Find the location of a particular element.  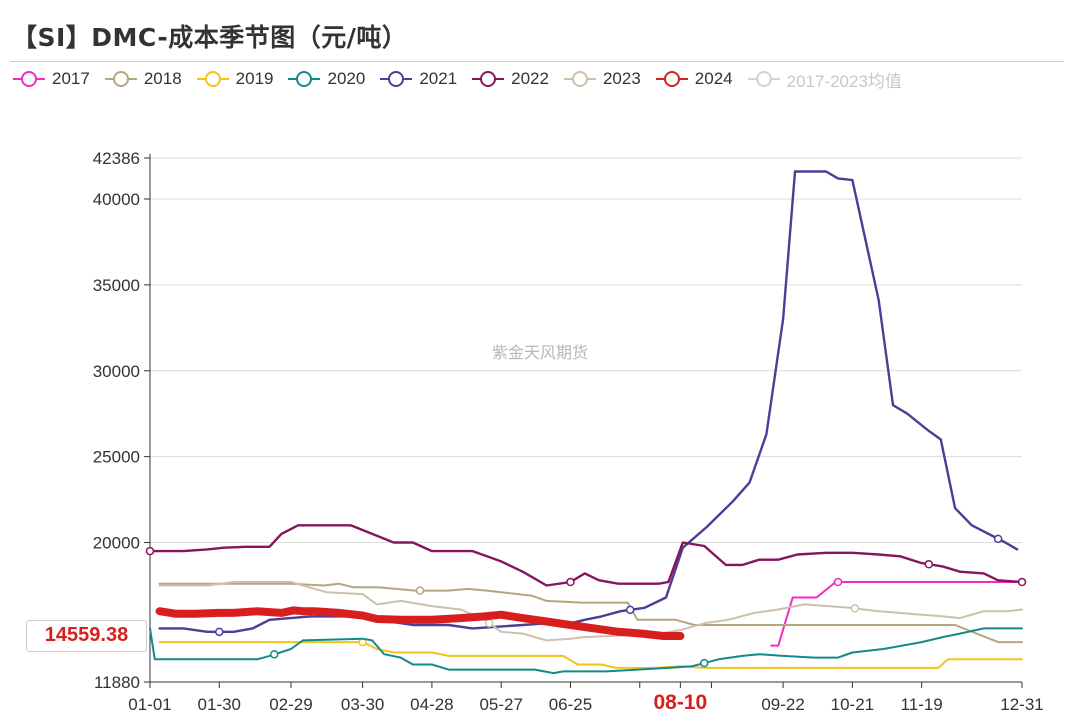

legend-label: 2017 is located at coordinates (71, 78).